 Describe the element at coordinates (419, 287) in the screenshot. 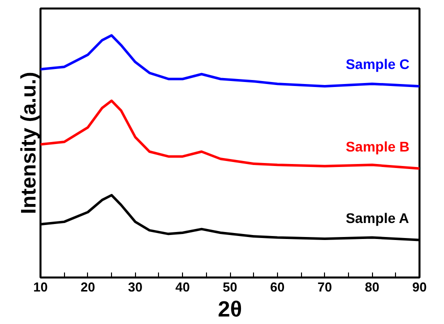

I see `x-tick-label: 90` at that location.